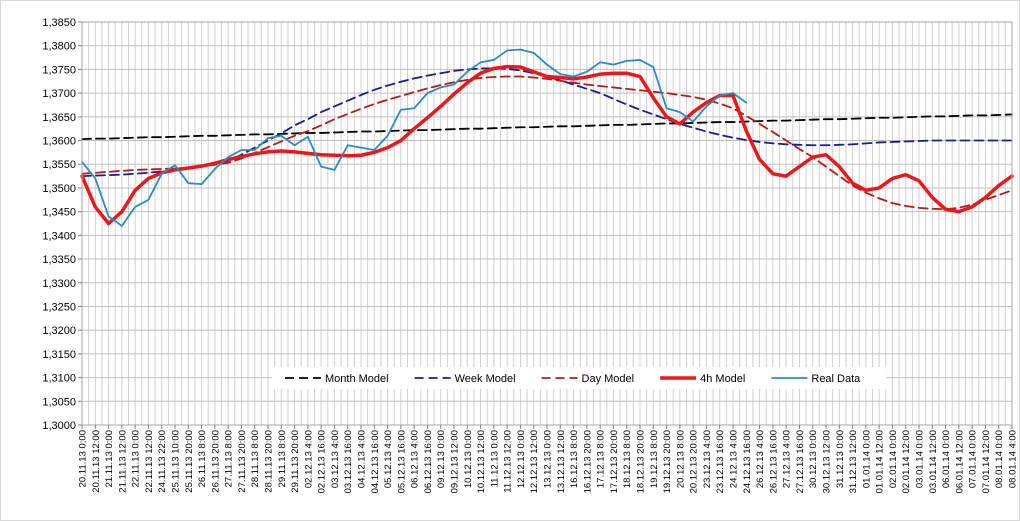 The image size is (1020, 521). What do you see at coordinates (840, 459) in the screenshot?
I see `x-tick-label: 31.12.13 0:00` at bounding box center [840, 459].